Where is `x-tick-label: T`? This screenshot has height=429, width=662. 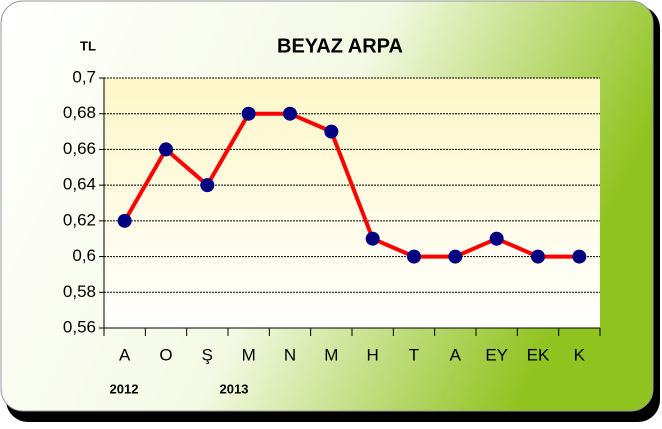
x-tick-label: T is located at coordinates (414, 354).